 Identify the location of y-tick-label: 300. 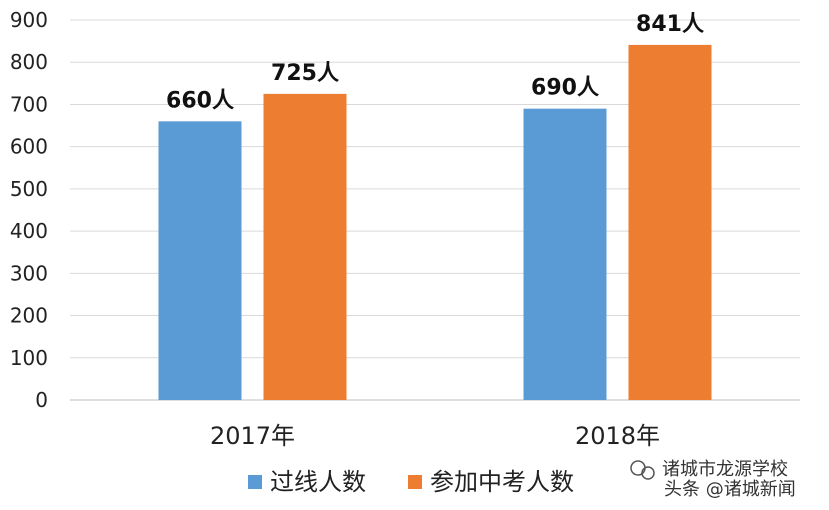
(29, 273).